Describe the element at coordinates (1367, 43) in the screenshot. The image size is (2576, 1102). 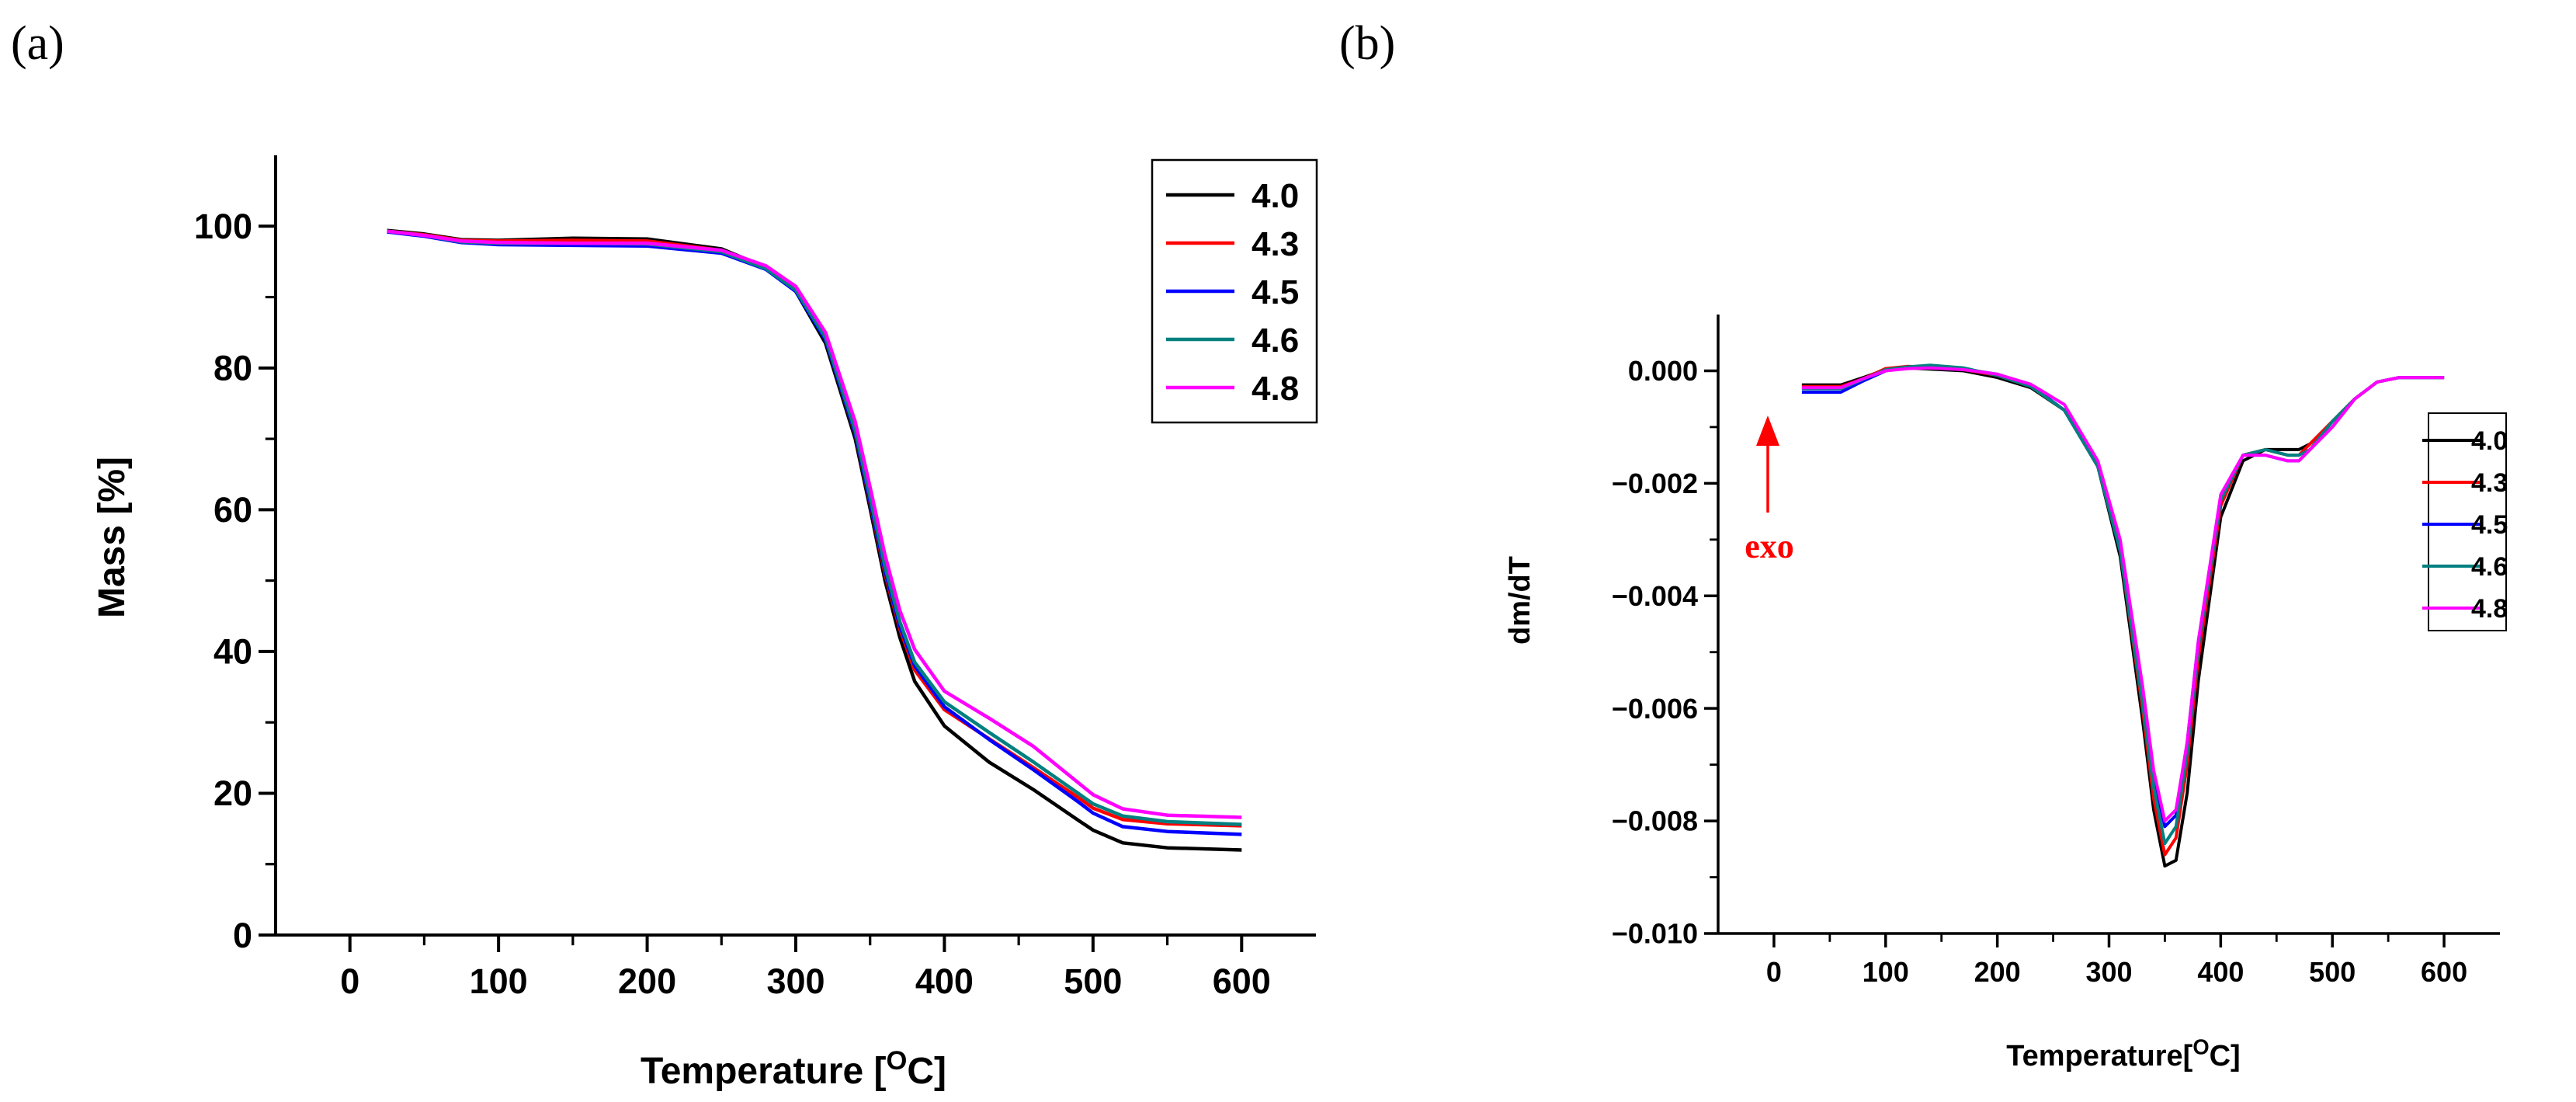
I see `panel-b-label: (b)` at that location.